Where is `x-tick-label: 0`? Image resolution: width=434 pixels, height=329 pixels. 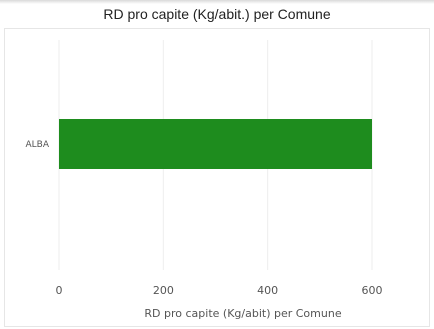 x-tick-label: 0 is located at coordinates (59, 290).